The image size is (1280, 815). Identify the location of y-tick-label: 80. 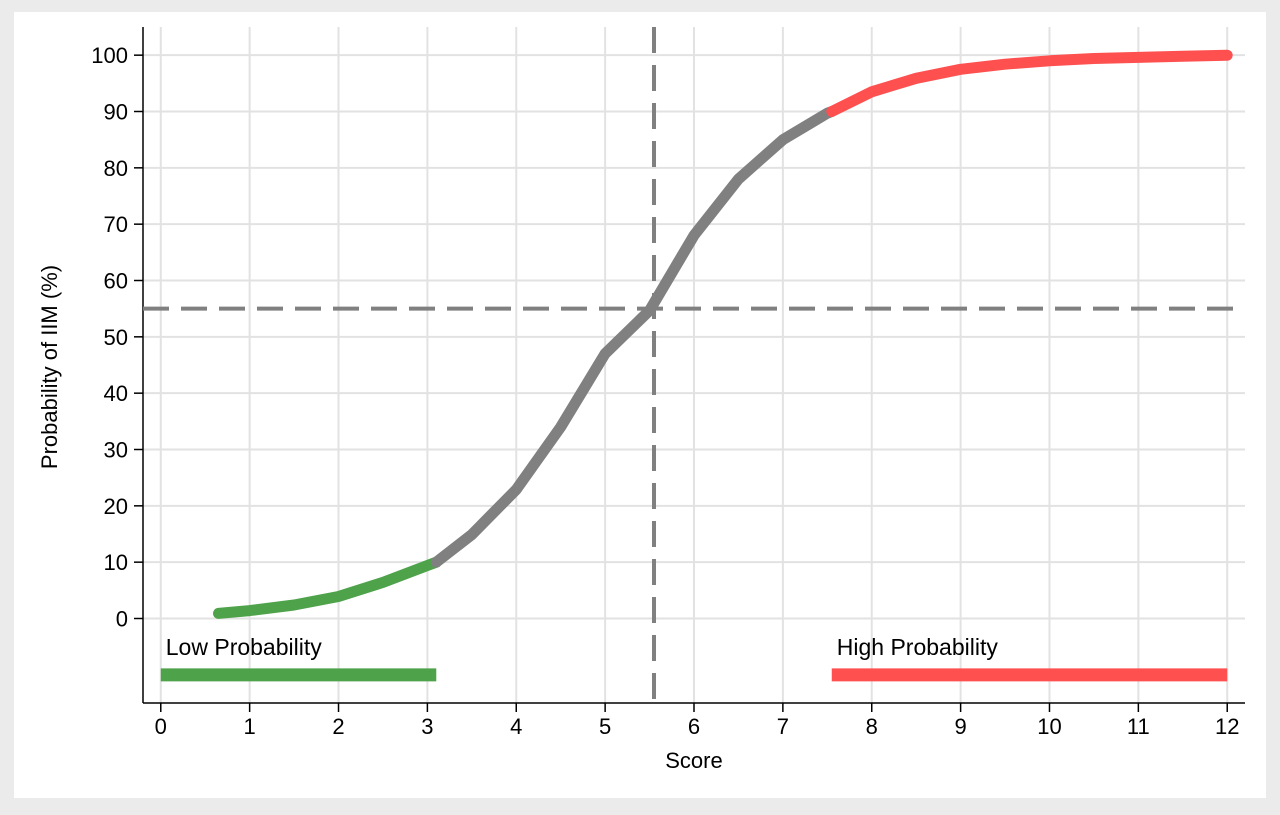
(116, 168).